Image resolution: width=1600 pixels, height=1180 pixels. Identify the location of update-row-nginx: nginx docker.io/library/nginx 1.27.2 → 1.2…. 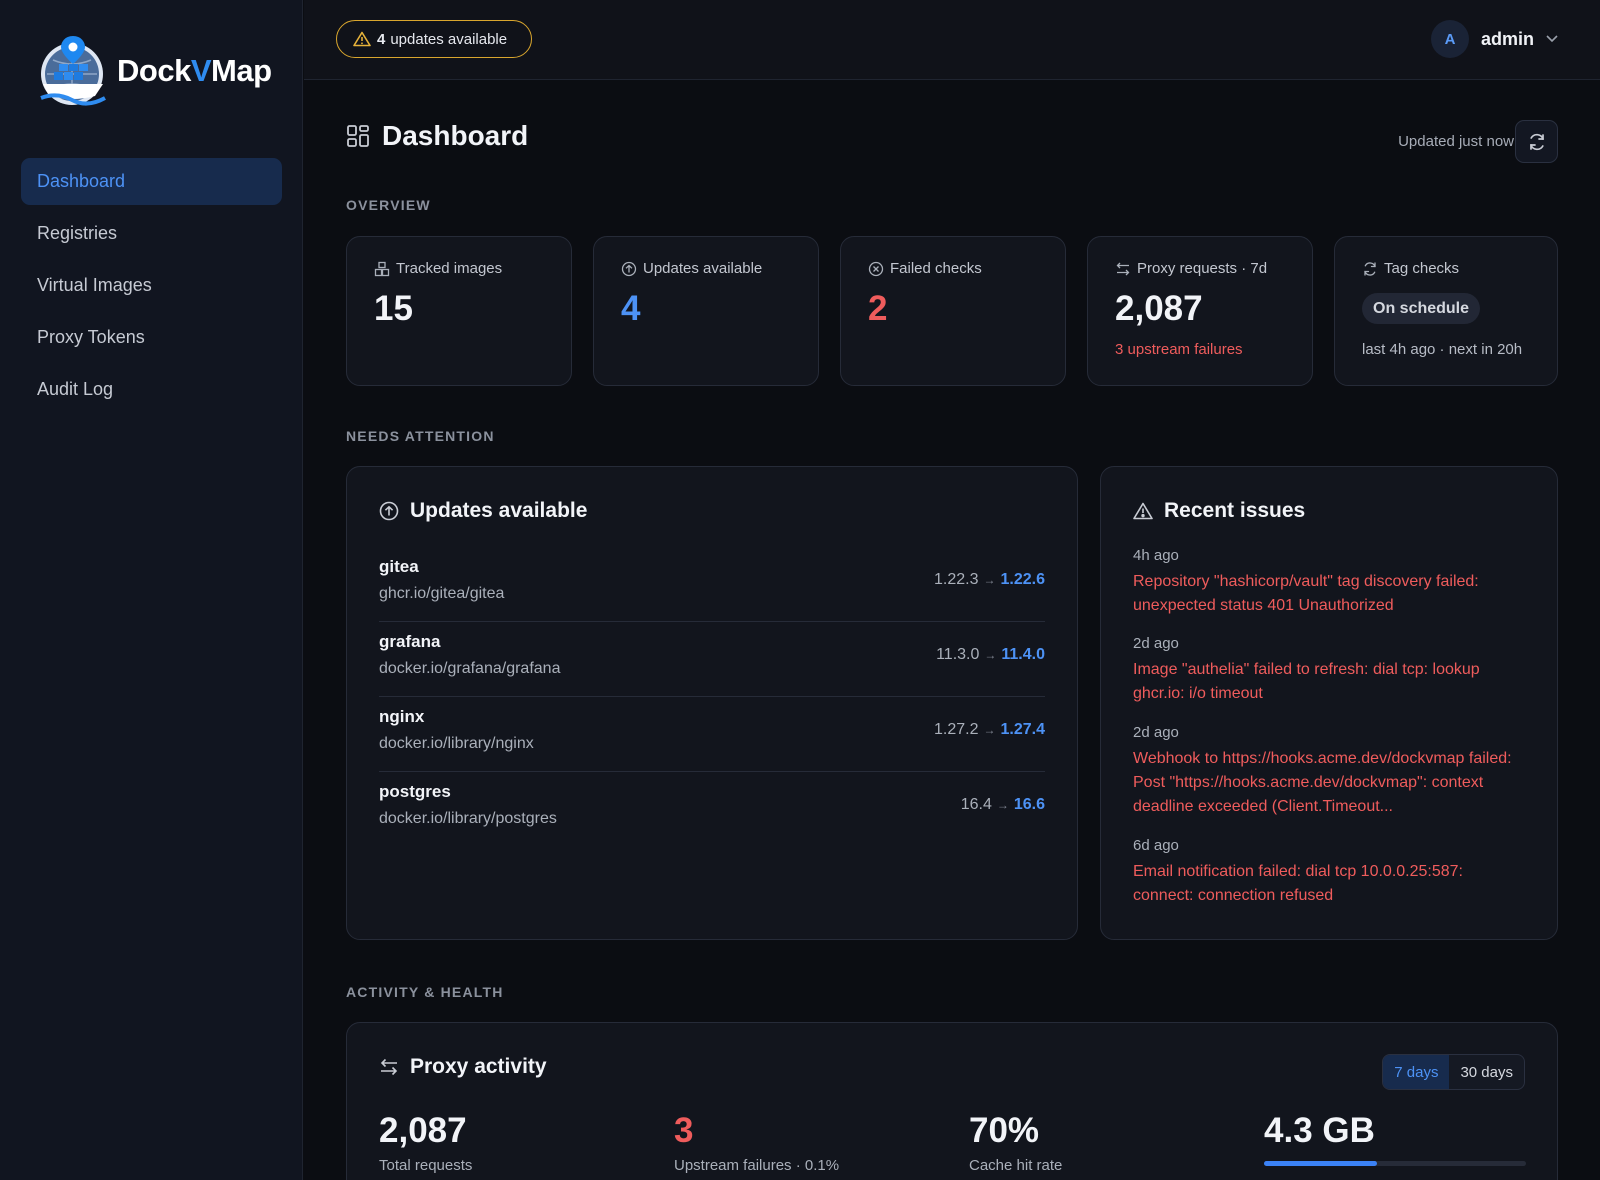
(712, 734).